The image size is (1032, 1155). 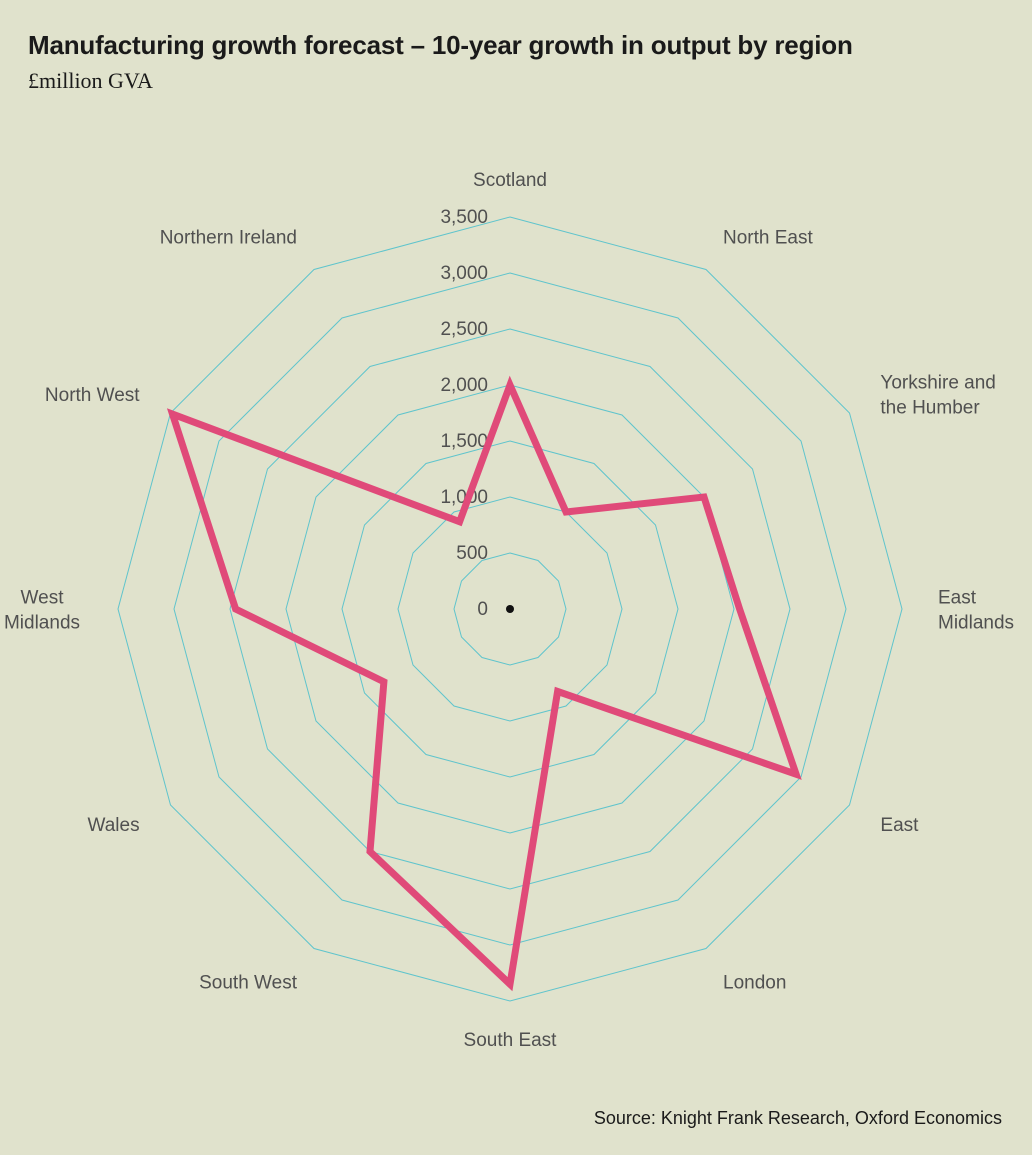 I want to click on category-label-yorkshire-and-the-humber: Yorkshire and the Humber, so click(x=937, y=396).